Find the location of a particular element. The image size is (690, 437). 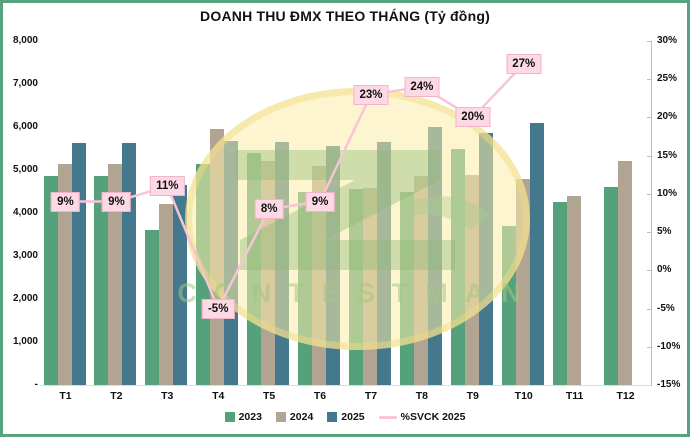

left-axis-tick: 2,000 is located at coordinates (25, 298).